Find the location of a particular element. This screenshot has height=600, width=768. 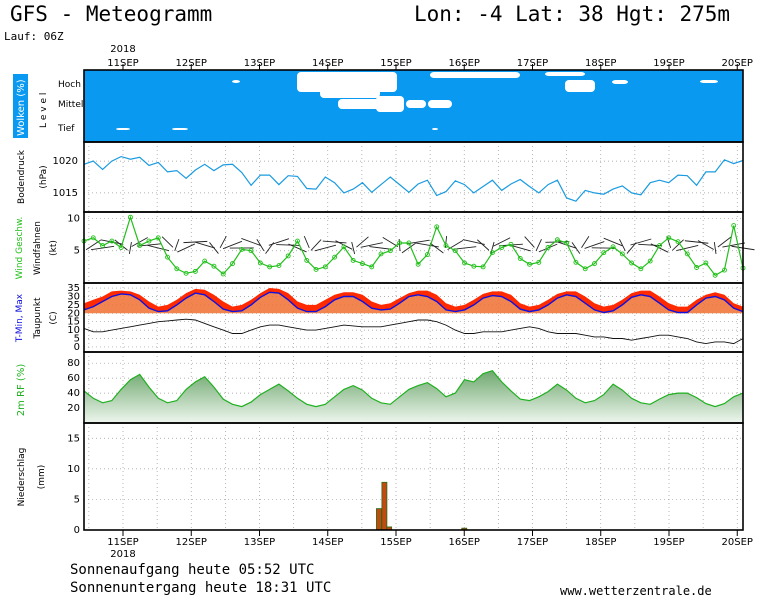

pressure-ylabel: Bodendruck is located at coordinates (22, 176).